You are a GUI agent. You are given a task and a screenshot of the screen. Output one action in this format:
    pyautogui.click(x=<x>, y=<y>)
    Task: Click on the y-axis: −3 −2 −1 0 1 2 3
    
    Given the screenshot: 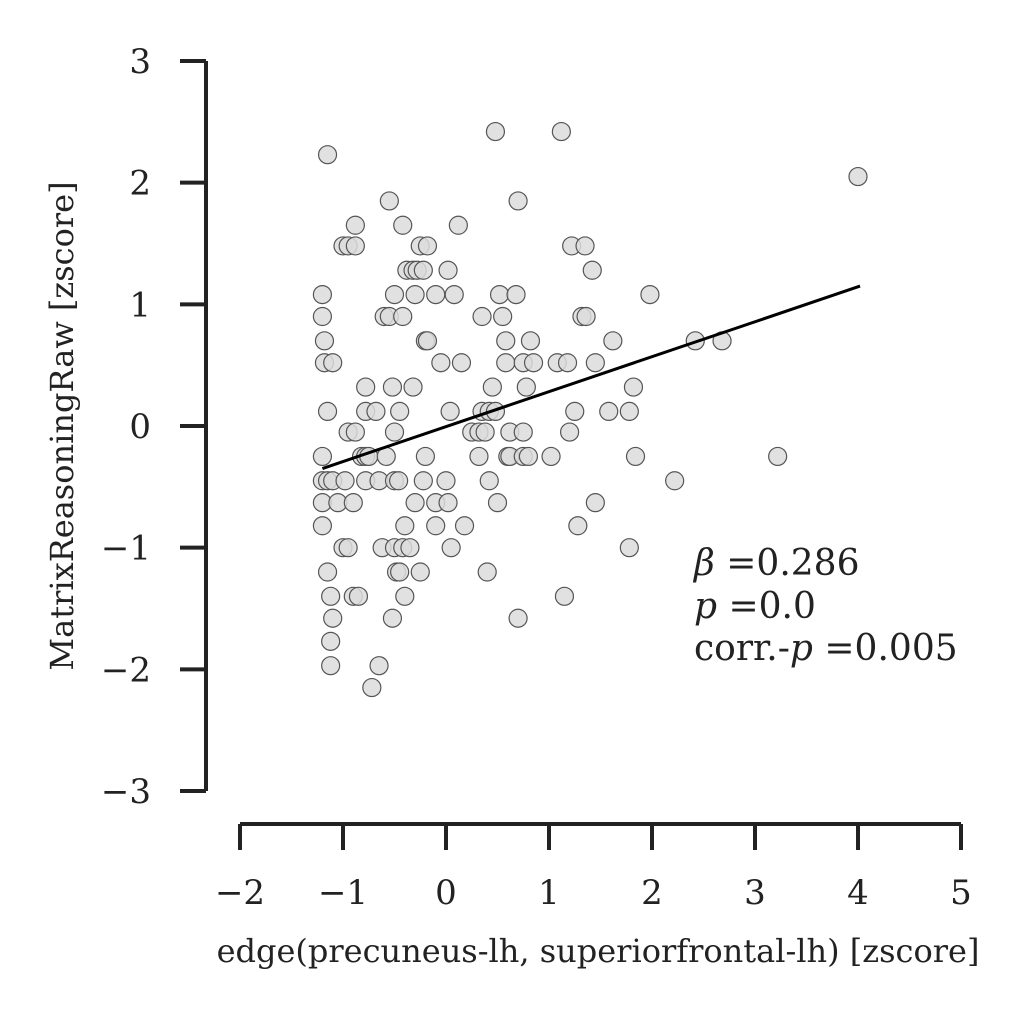 What is the action you would take?
    pyautogui.click(x=154, y=427)
    